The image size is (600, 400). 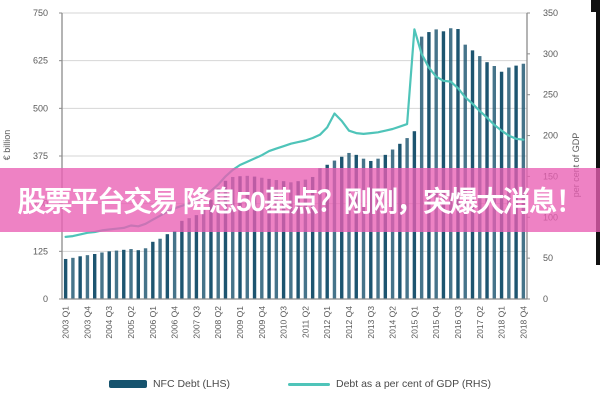 What do you see at coordinates (502, 322) in the screenshot?
I see `x-axis-tick: 2018 Q1` at bounding box center [502, 322].